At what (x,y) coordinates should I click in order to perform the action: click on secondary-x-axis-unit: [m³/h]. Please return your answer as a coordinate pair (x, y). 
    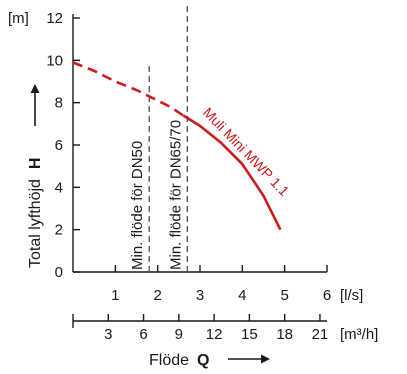
    Looking at the image, I should click on (359, 334).